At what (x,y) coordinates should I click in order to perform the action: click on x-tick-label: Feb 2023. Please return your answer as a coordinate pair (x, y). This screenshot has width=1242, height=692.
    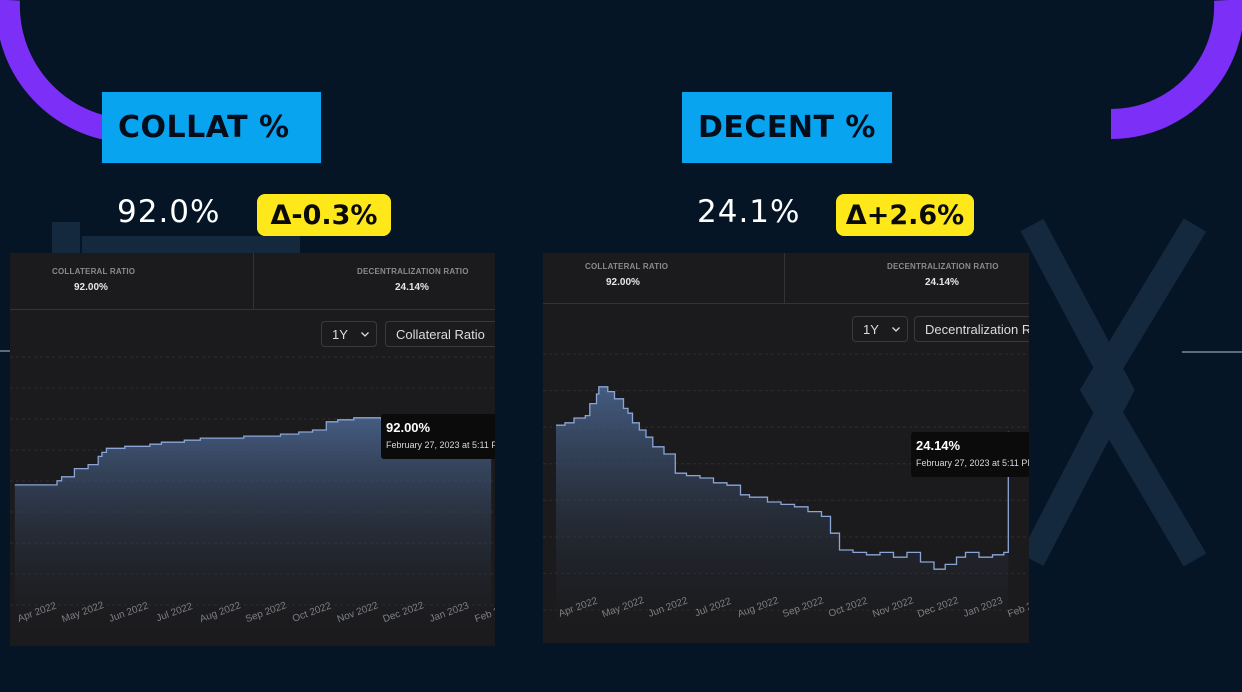
    Looking at the image, I should click on (1017, 607).